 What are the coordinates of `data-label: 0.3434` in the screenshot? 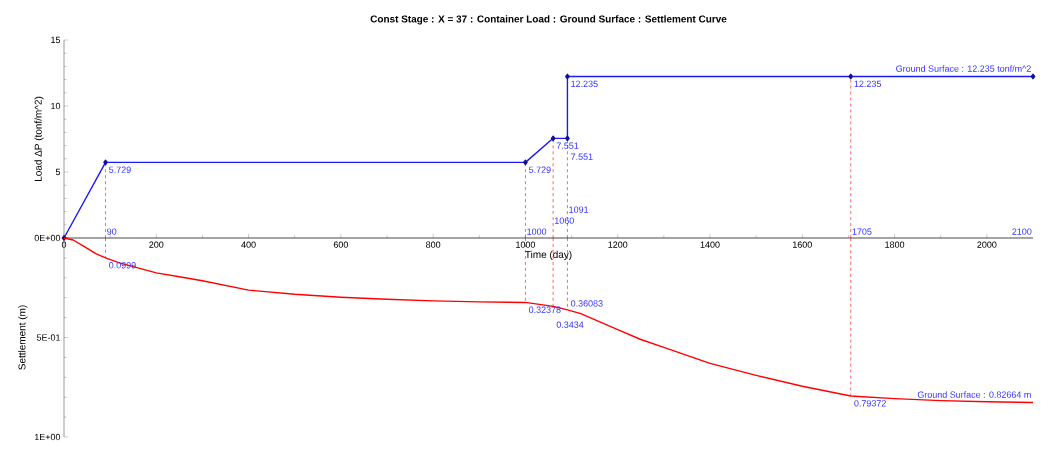 It's located at (570, 324).